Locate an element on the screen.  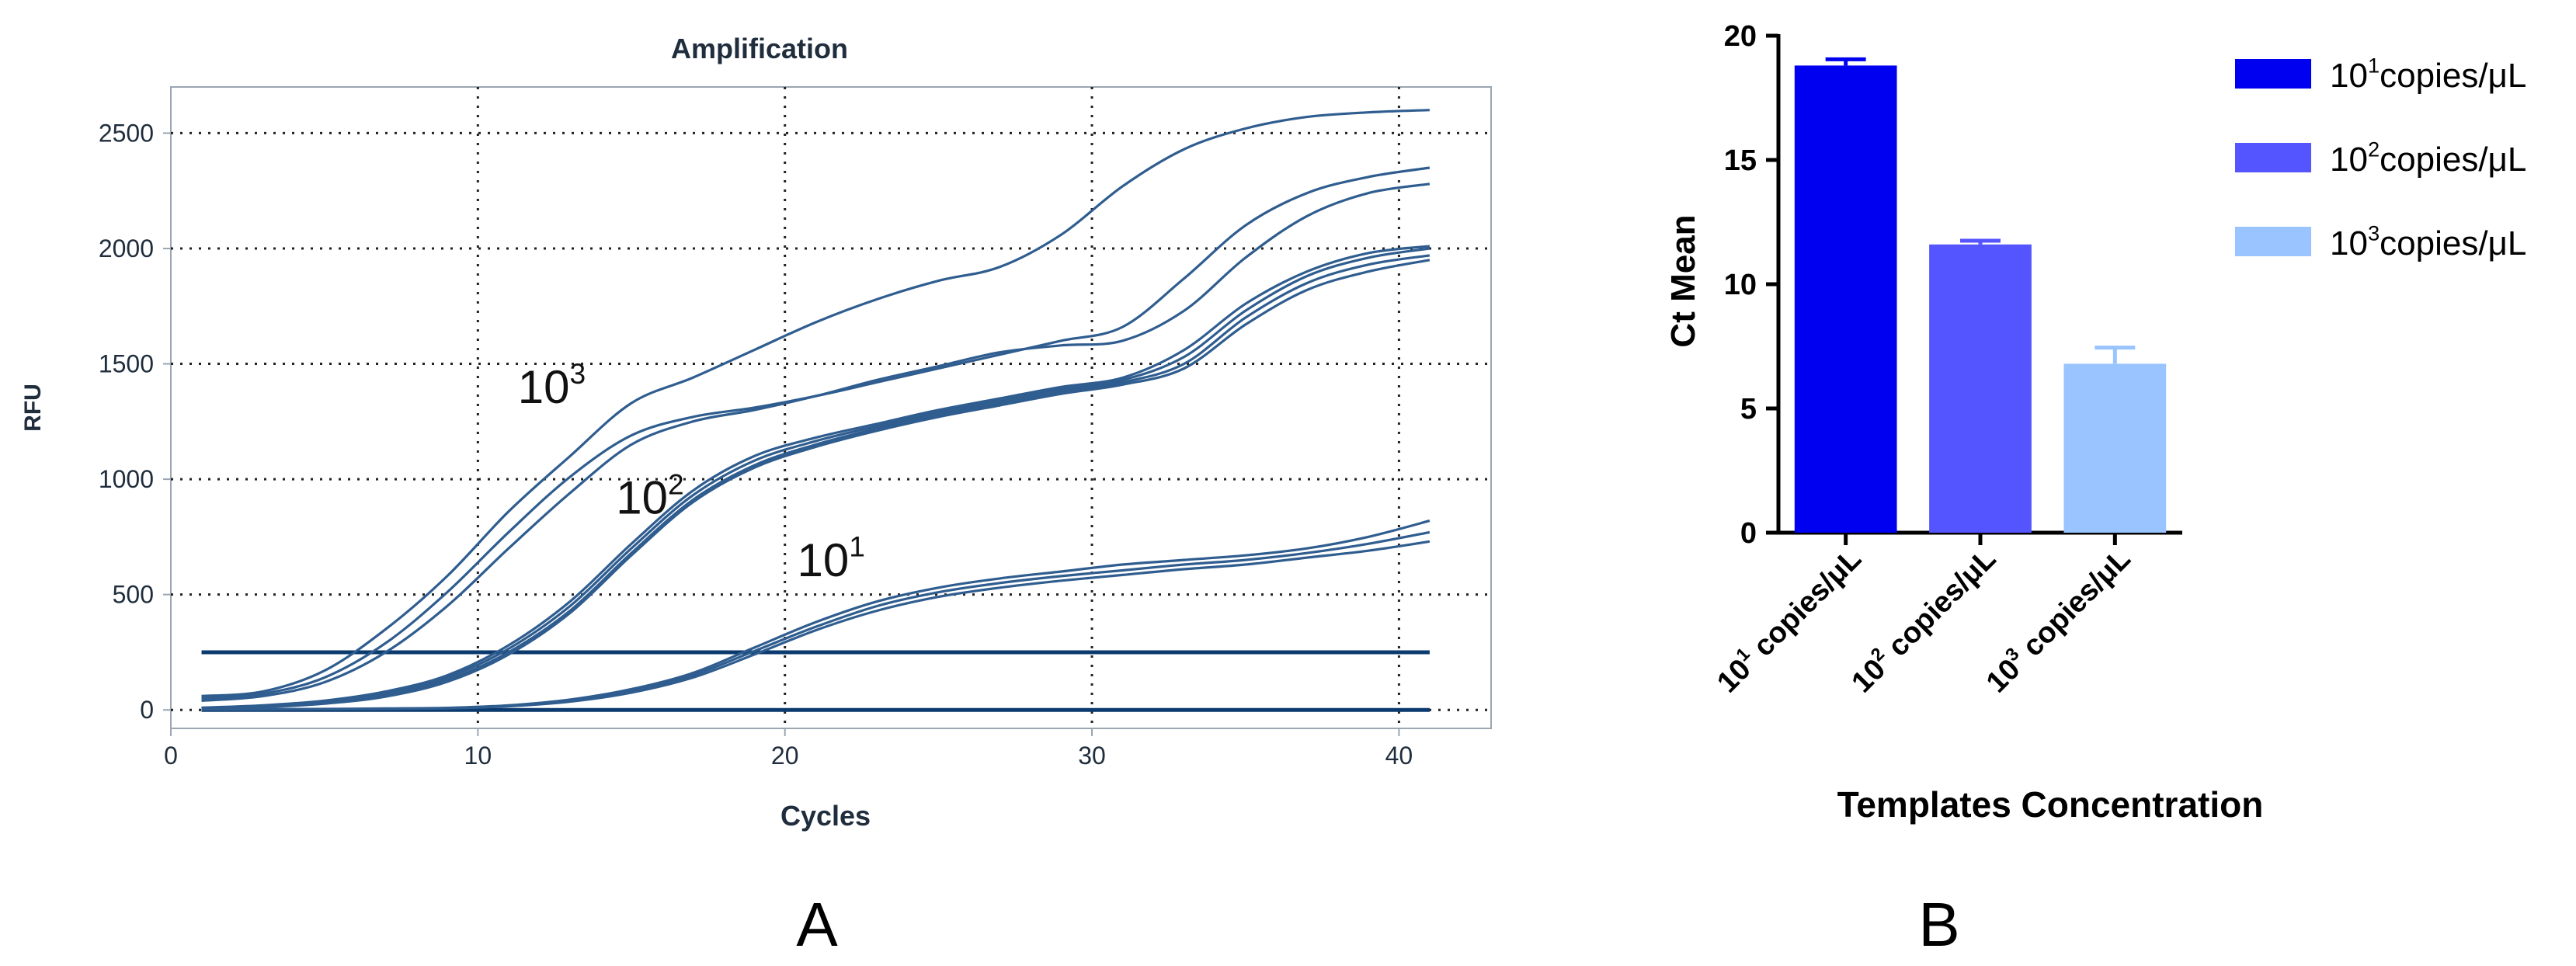
panel-a-x-axis-label: Cycles is located at coordinates (825, 816).